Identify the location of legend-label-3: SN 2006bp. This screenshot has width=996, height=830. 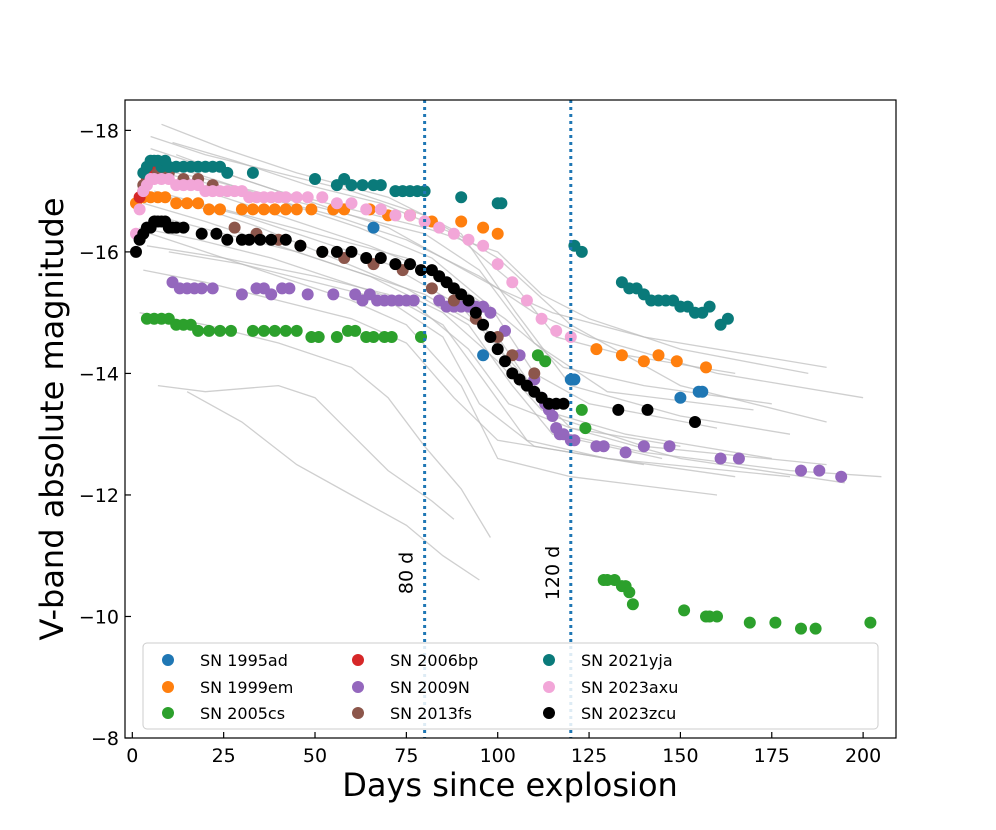
(434, 660).